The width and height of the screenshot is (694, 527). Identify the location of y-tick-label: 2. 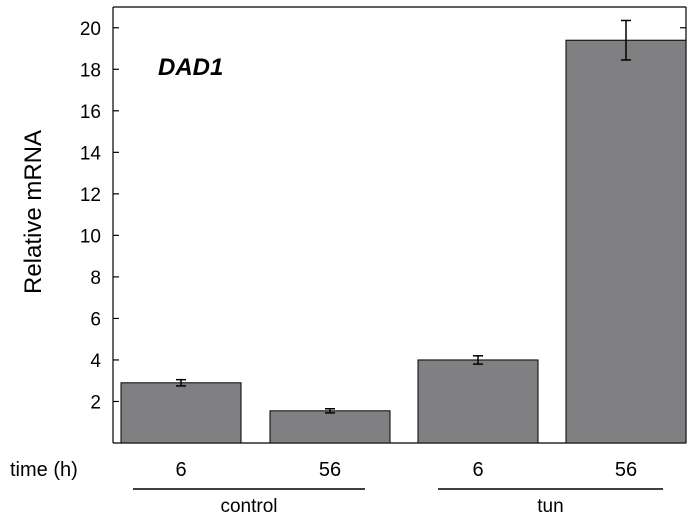
(95, 402).